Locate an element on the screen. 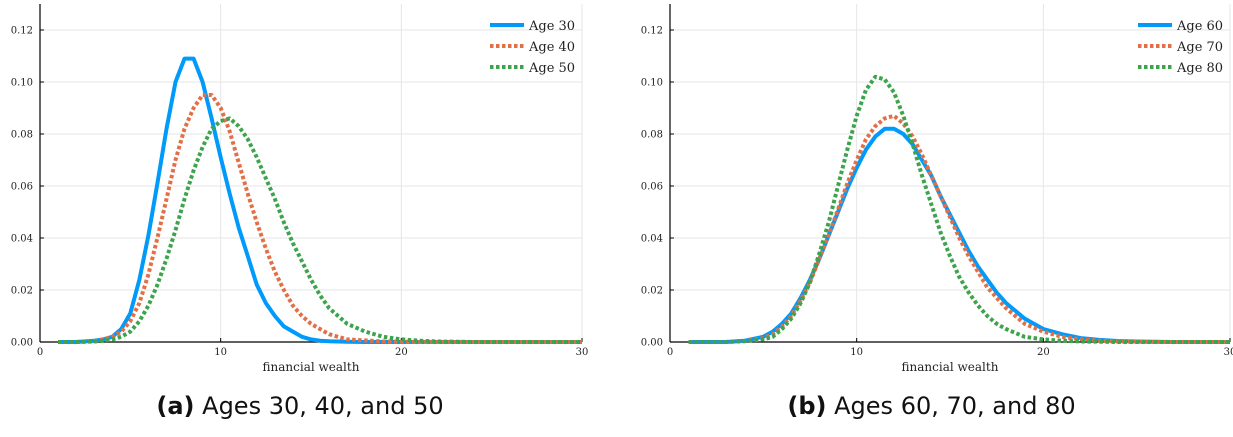 The height and width of the screenshot is (437, 1233). chart-1-y-tick-label: 0.02 is located at coordinates (652, 291).